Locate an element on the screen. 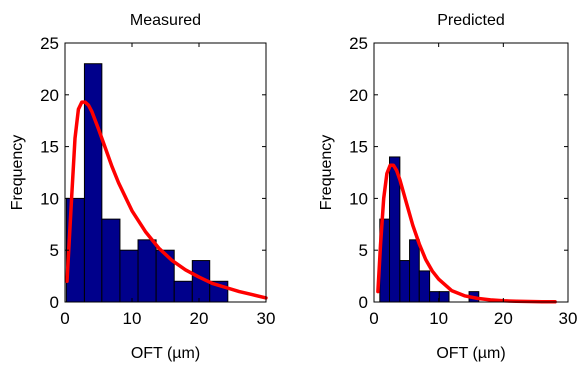  y-axis-label-predicted: Frequency is located at coordinates (326, 173).